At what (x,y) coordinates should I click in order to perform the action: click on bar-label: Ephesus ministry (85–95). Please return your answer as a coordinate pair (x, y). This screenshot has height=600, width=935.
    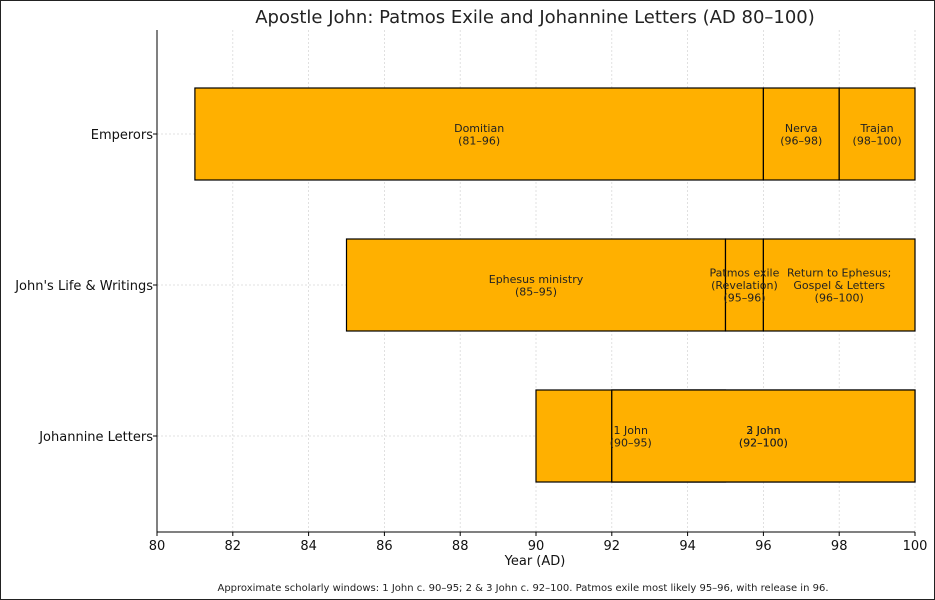
    Looking at the image, I should click on (536, 286).